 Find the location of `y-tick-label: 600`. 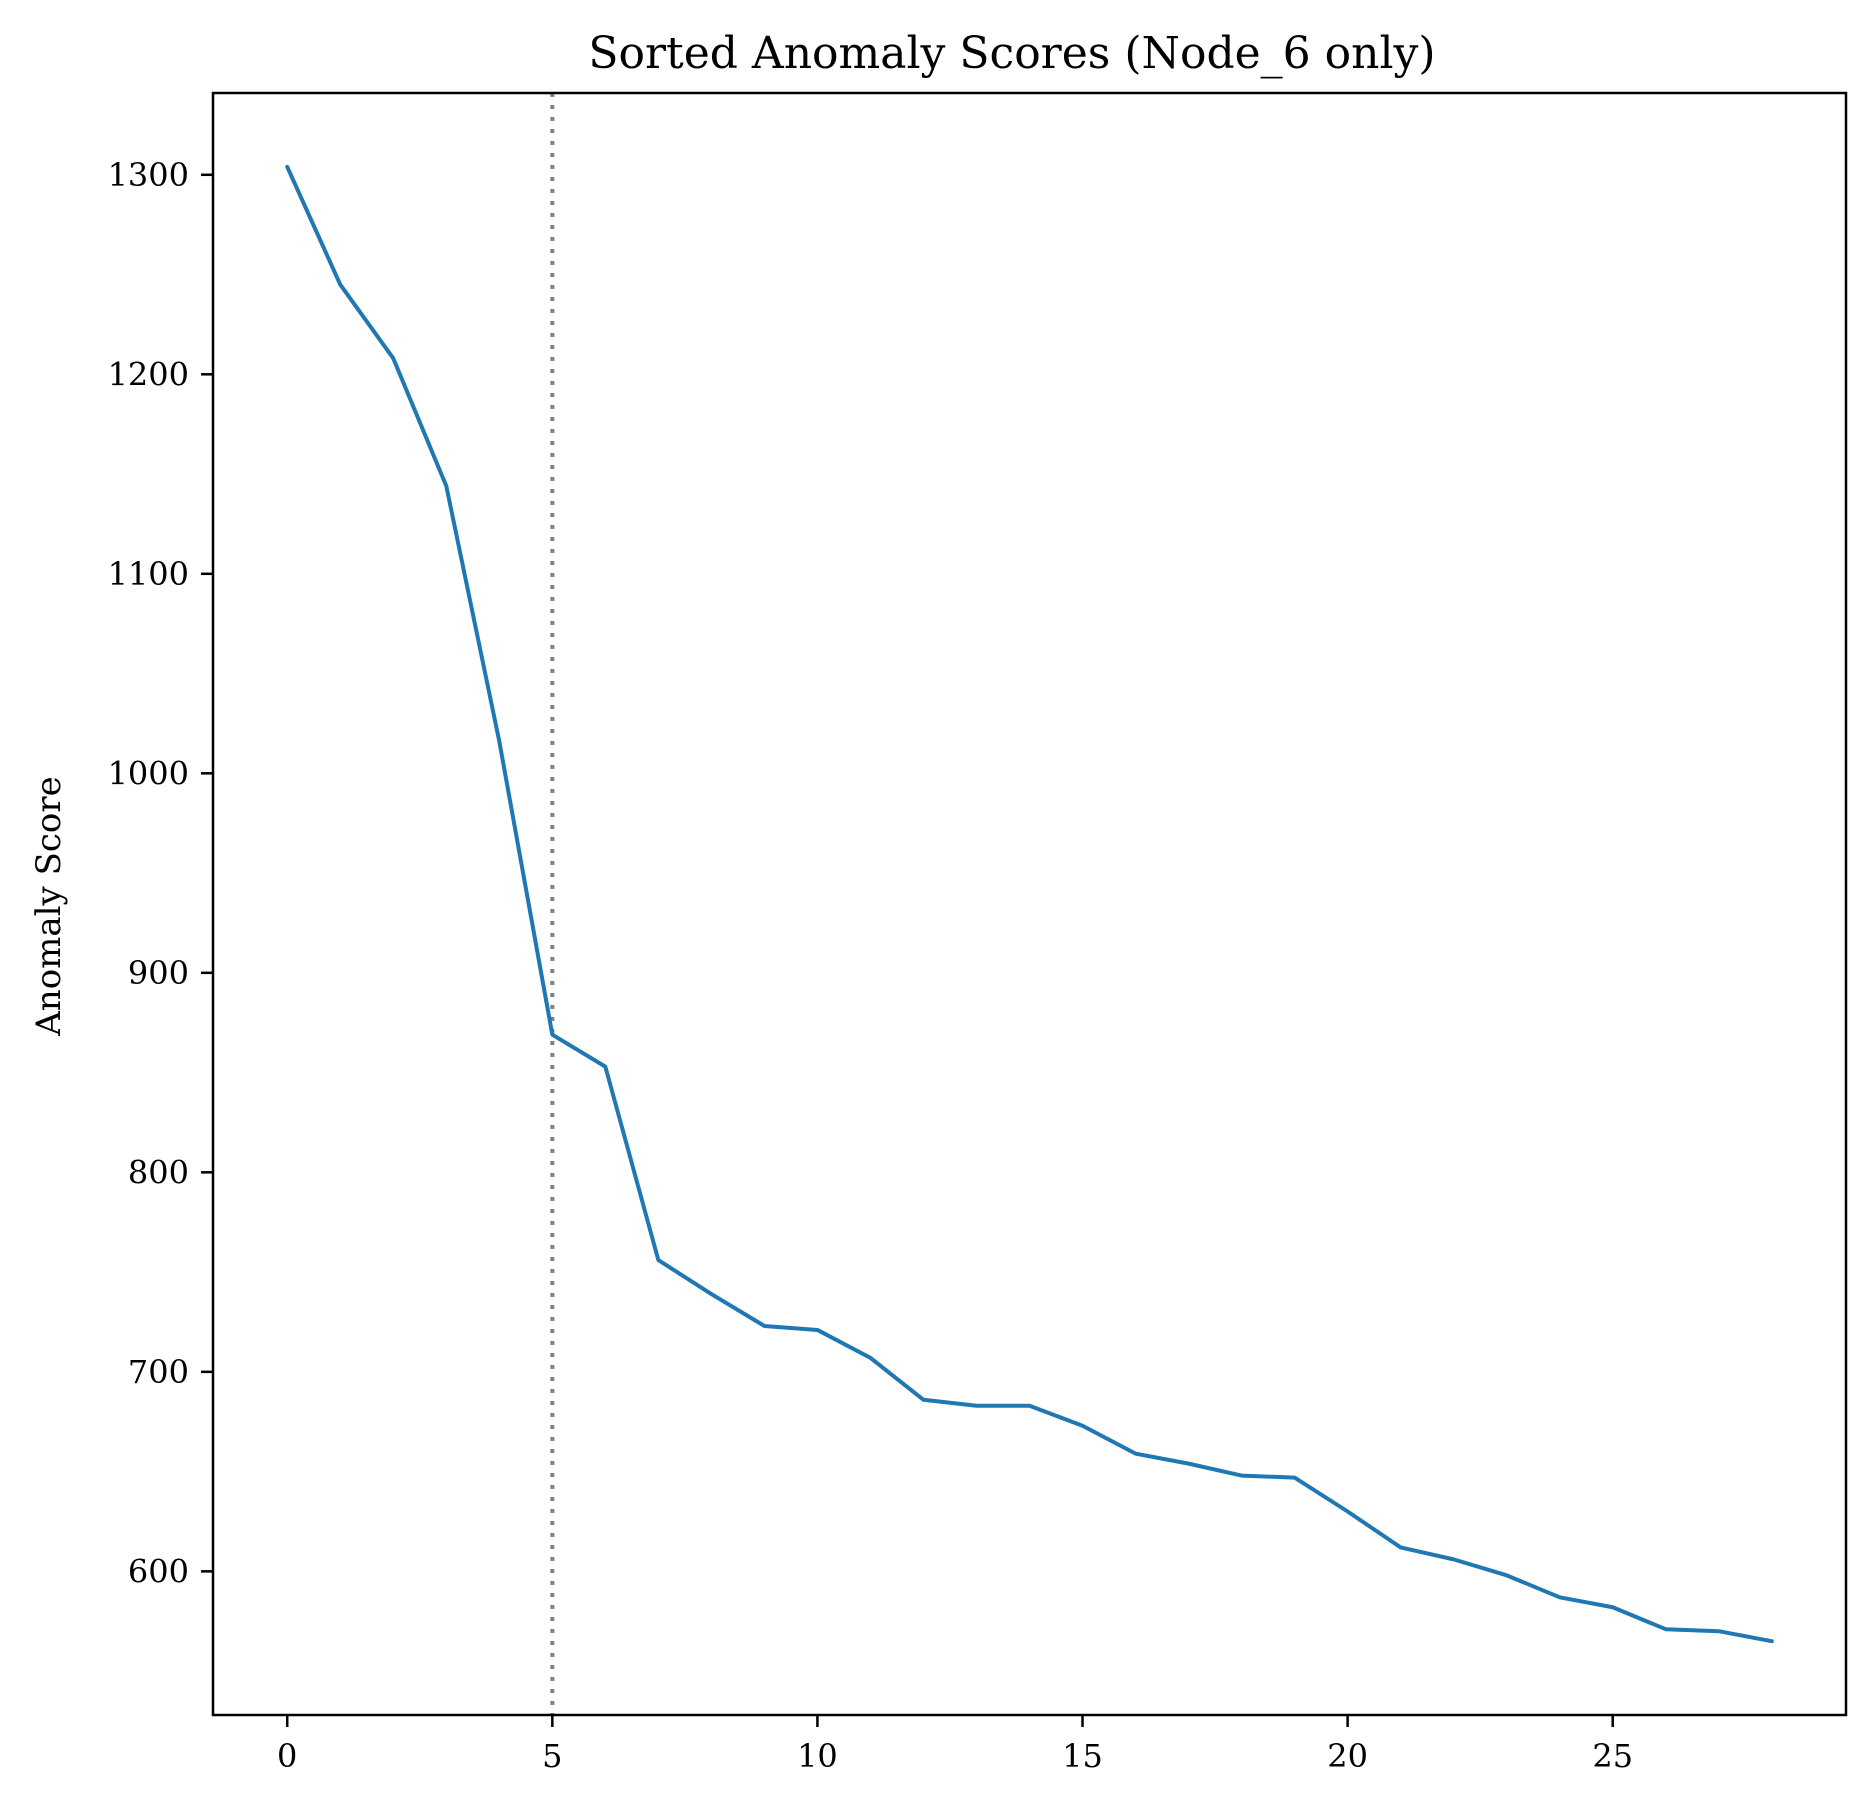

y-tick-label: 600 is located at coordinates (158, 1571).